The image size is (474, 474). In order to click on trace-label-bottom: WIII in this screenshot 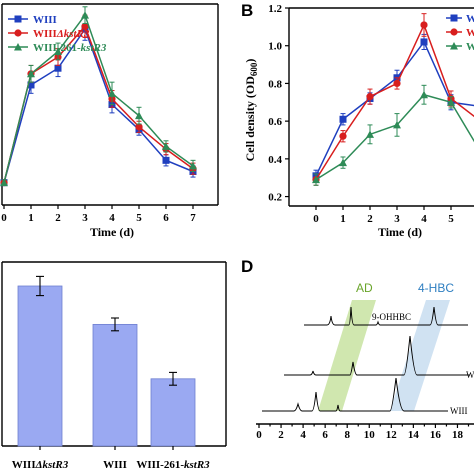, I will do `click(459, 411)`.